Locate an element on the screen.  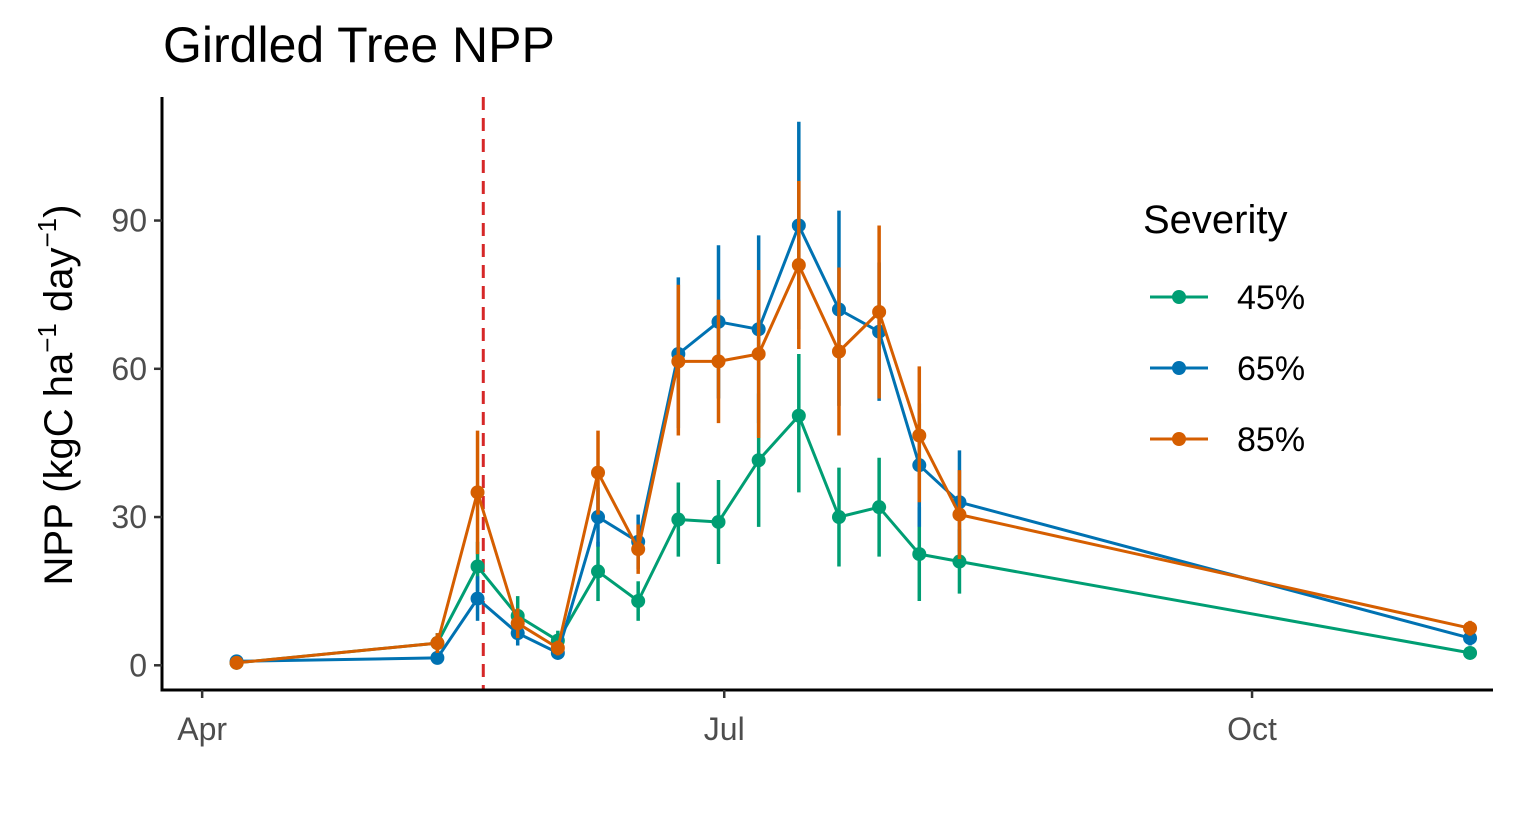
y-axis-label: NPP (kgC ha−1 day−1) is located at coordinates (56, 395).